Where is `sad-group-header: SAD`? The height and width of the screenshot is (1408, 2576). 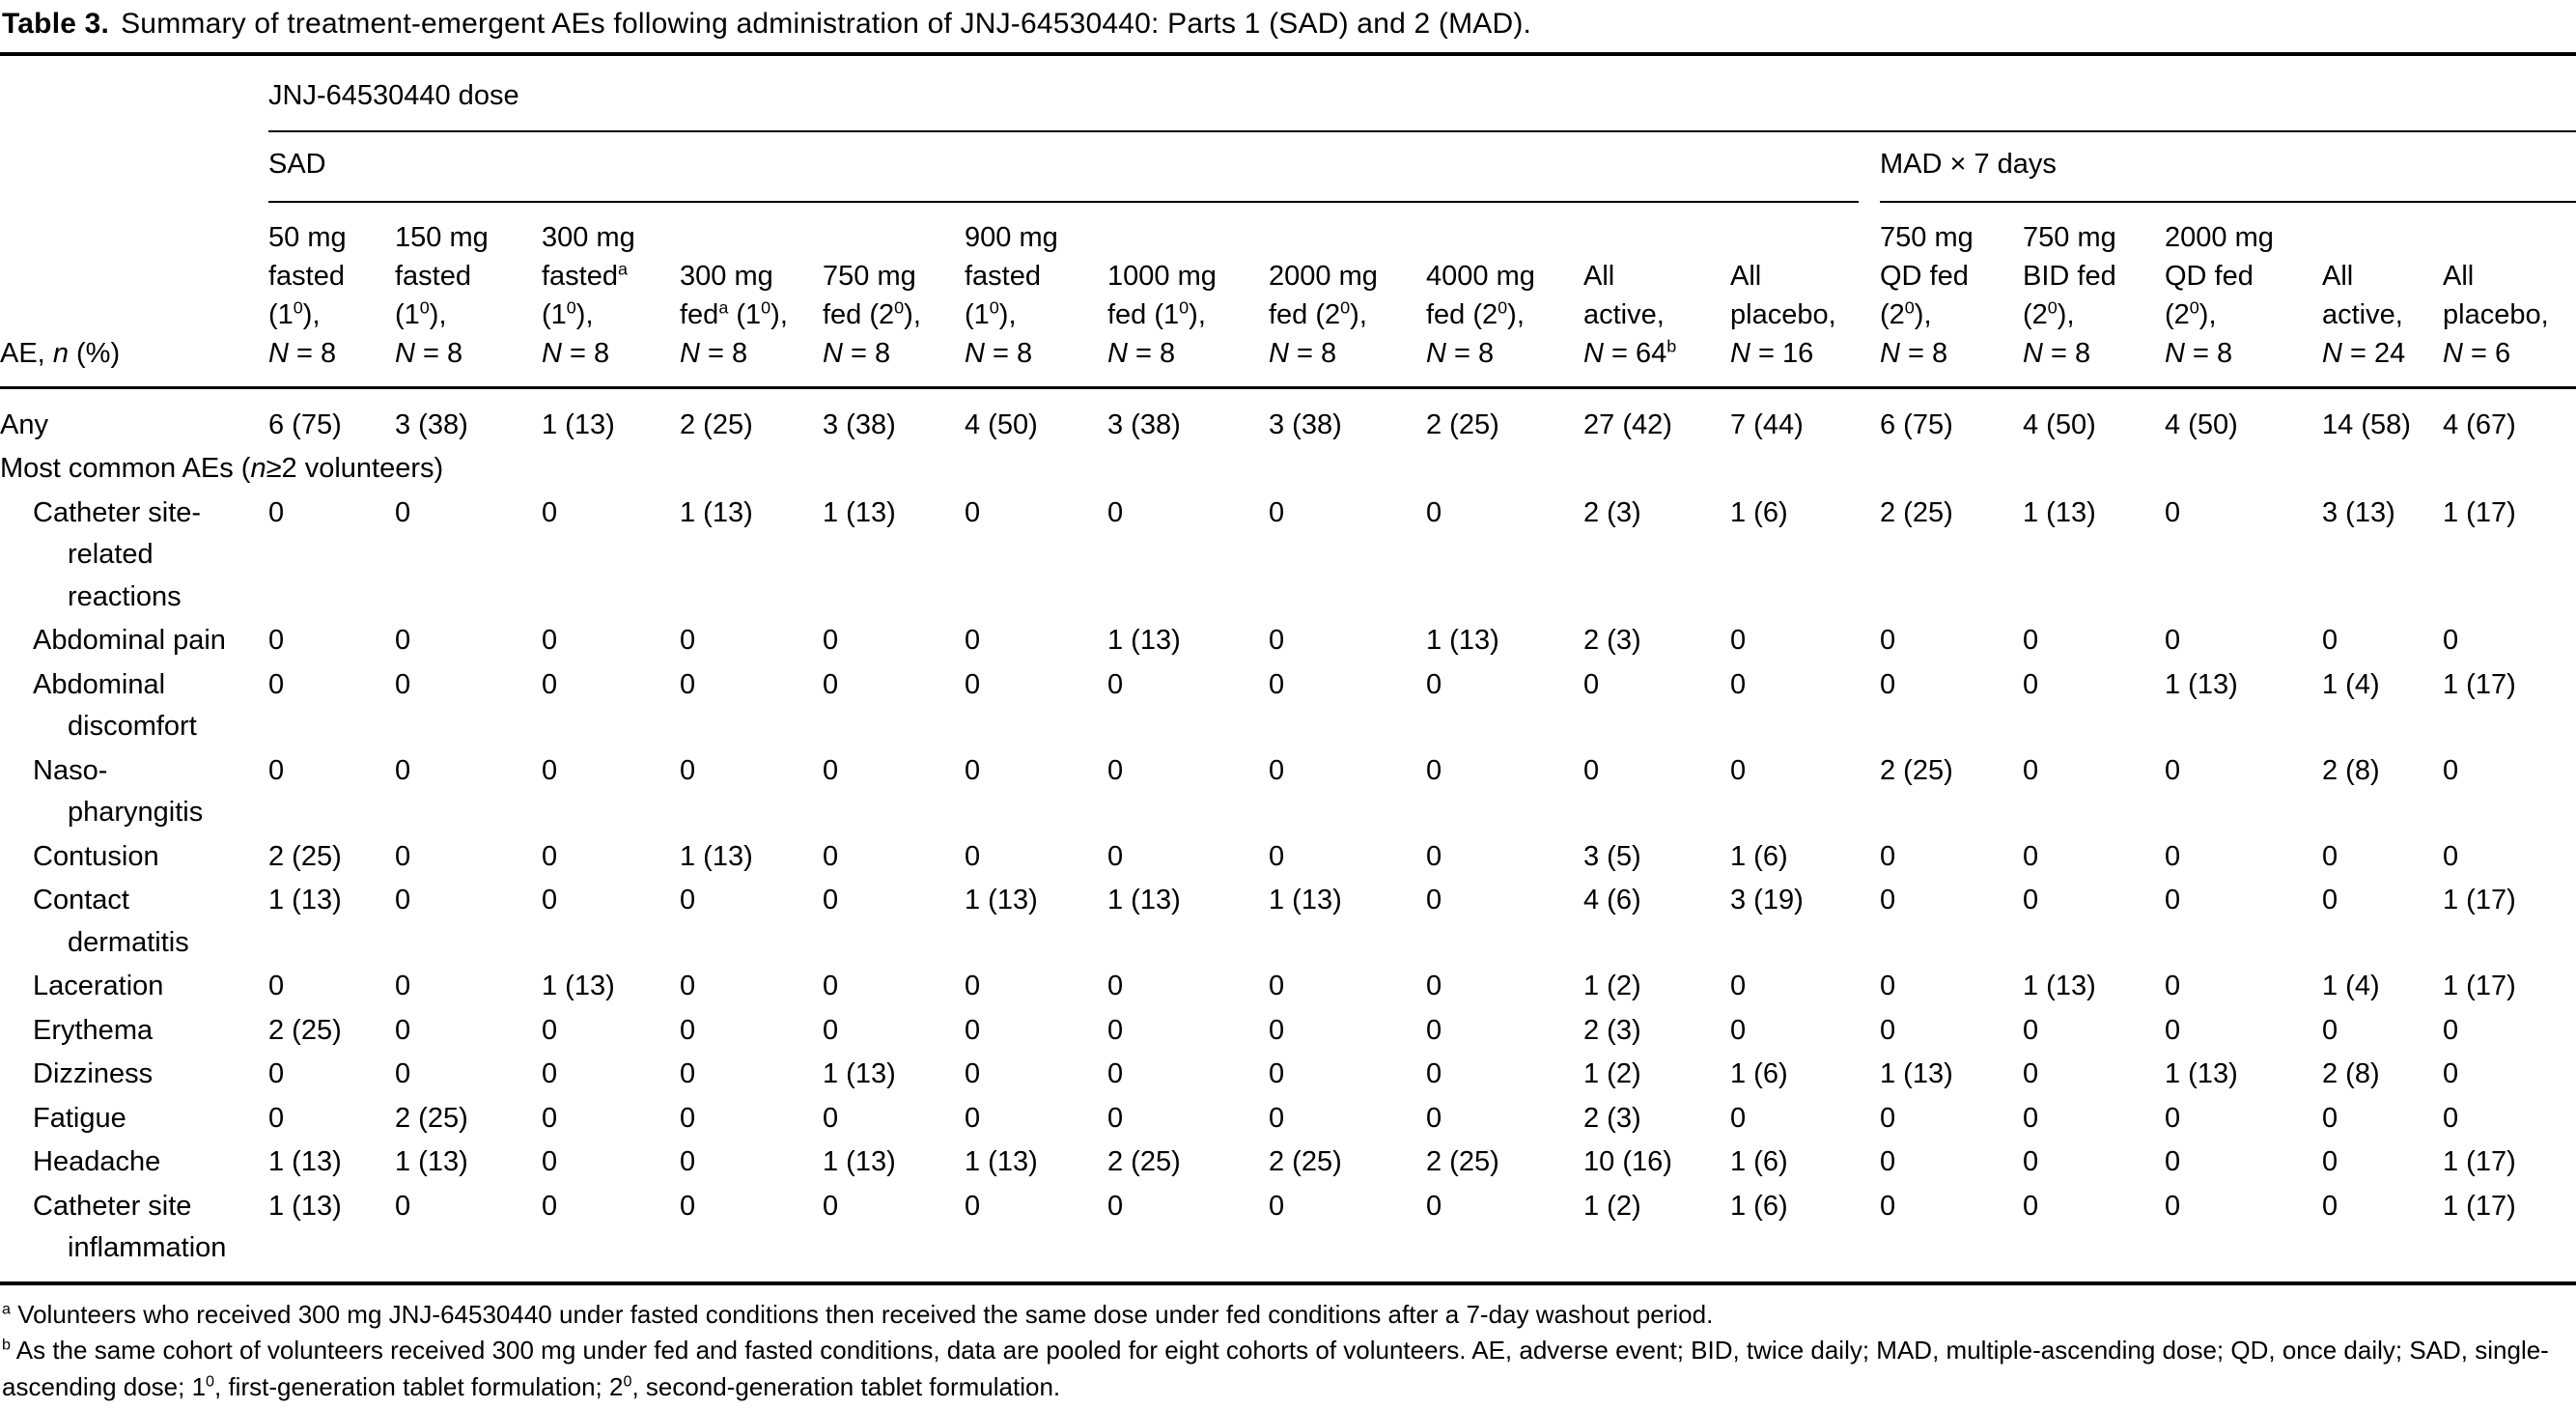
sad-group-header: SAD is located at coordinates (1063, 167).